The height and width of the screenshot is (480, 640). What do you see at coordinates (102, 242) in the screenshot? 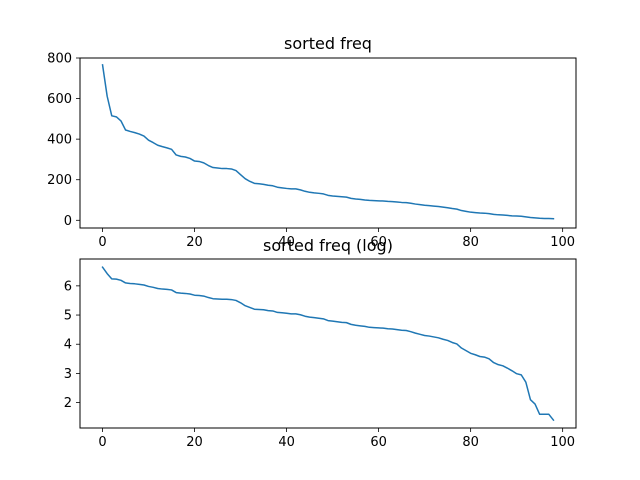
I see `top-x-tick-label: 0` at bounding box center [102, 242].